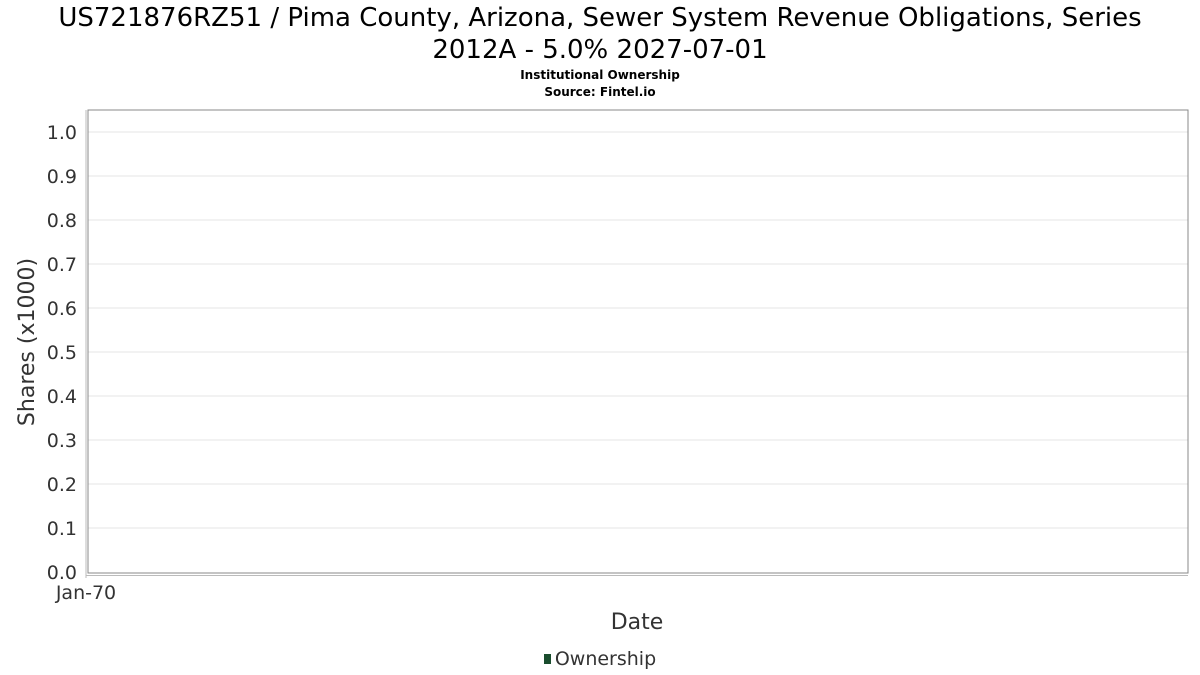 The width and height of the screenshot is (1200, 675). Describe the element at coordinates (62, 265) in the screenshot. I see `y-tick-label: 0.7` at that location.